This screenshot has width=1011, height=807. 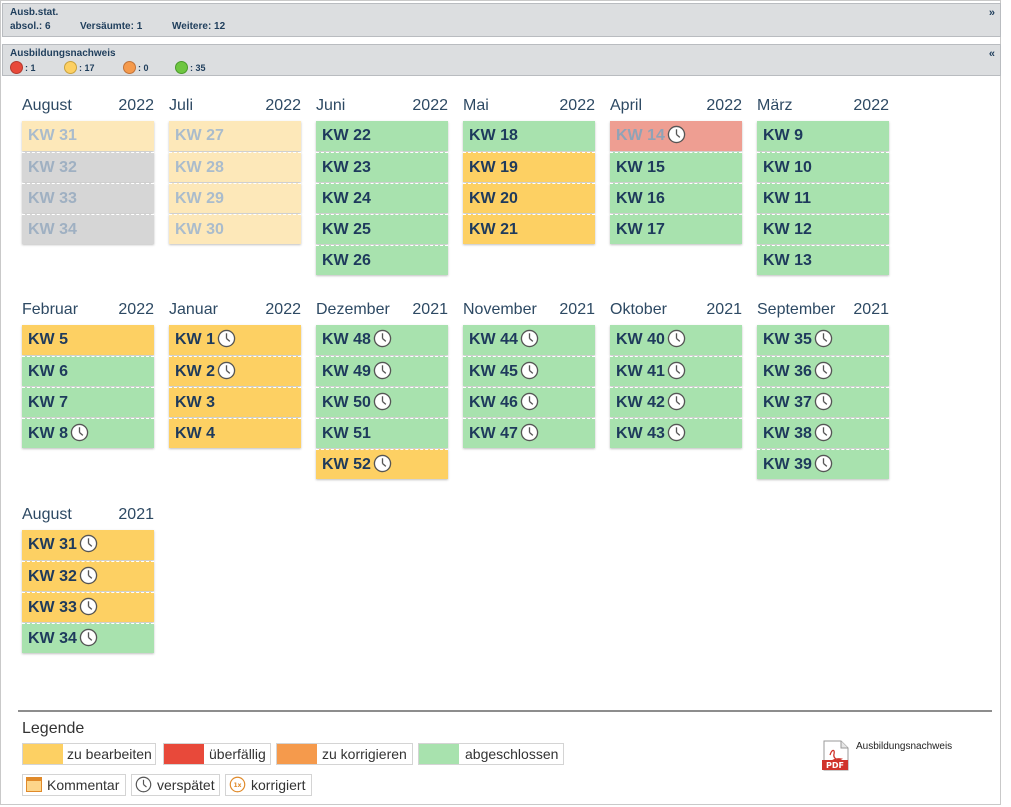 I want to click on week-card: KW 39, so click(x=823, y=464).